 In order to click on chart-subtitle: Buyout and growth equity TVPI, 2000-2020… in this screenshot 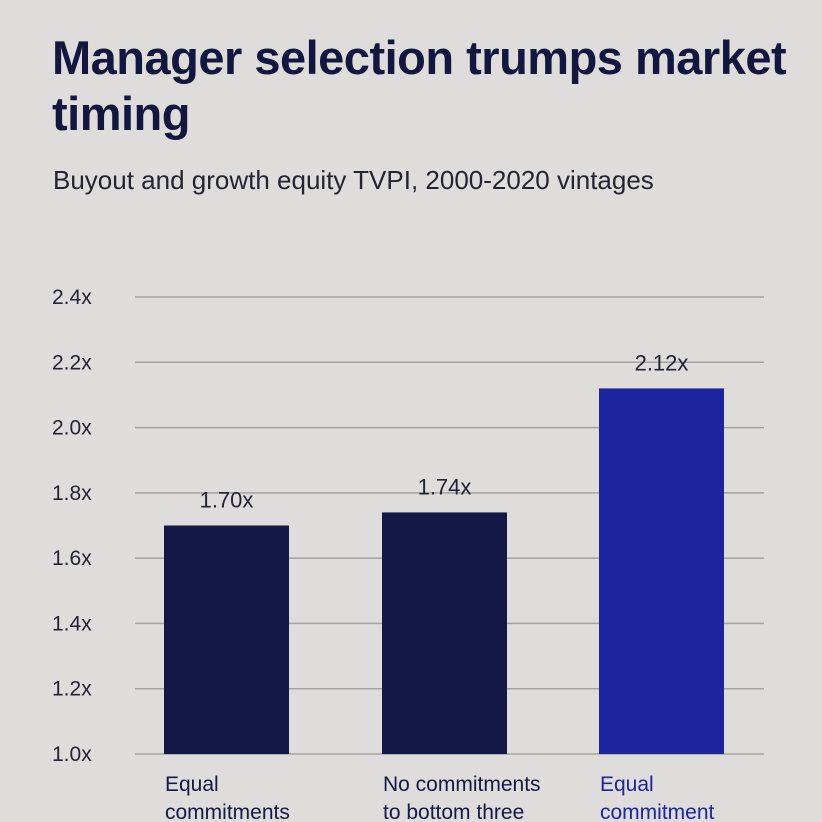, I will do `click(353, 180)`.